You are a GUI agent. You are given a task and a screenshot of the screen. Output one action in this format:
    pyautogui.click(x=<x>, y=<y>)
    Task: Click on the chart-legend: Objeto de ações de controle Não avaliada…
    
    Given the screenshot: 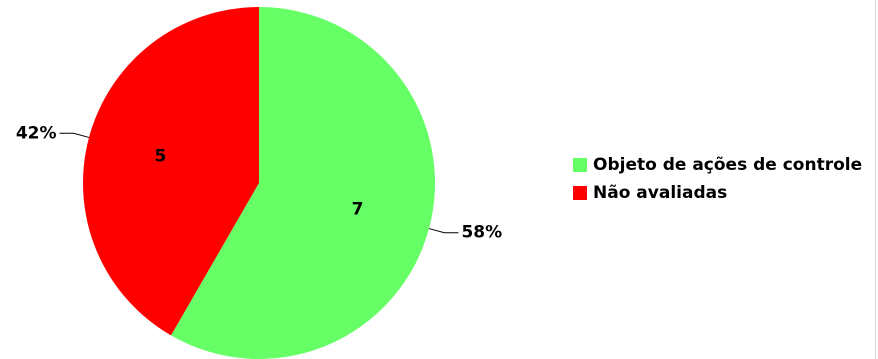 What is the action you would take?
    pyautogui.click(x=717, y=182)
    